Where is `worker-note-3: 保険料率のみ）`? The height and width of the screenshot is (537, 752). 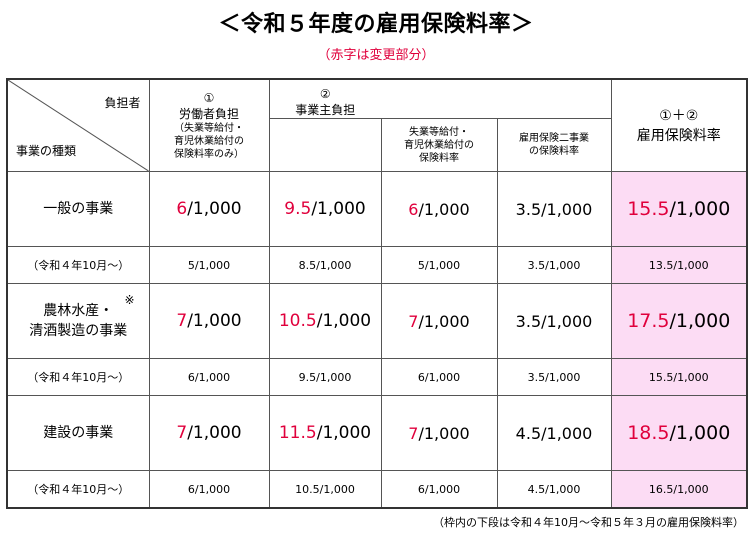
worker-note-3: 保険料率のみ） is located at coordinates (209, 154).